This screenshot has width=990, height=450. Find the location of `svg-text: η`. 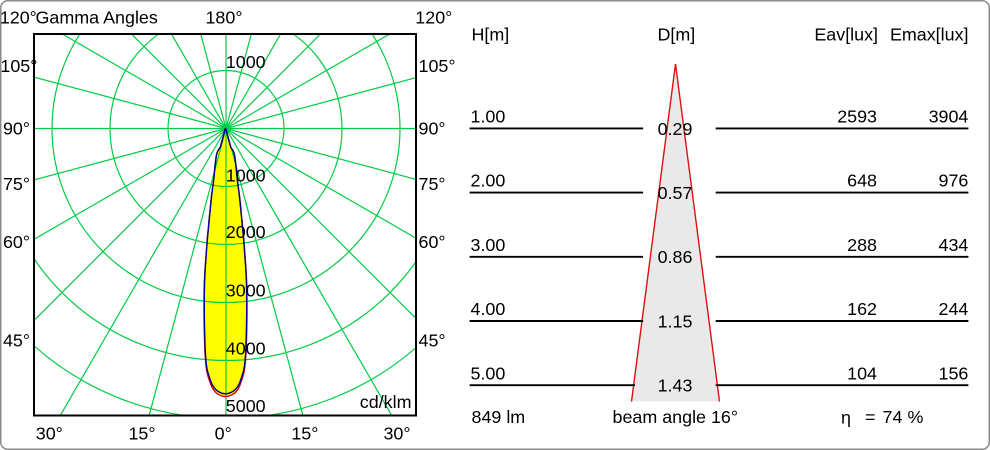

svg-text: η is located at coordinates (846, 417).